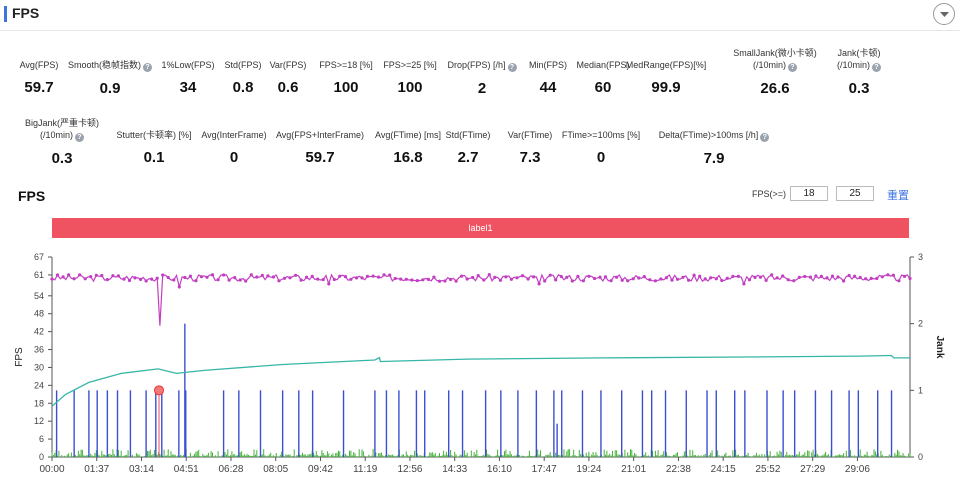 The width and height of the screenshot is (960, 482). I want to click on chart-title: FPS, so click(32, 196).